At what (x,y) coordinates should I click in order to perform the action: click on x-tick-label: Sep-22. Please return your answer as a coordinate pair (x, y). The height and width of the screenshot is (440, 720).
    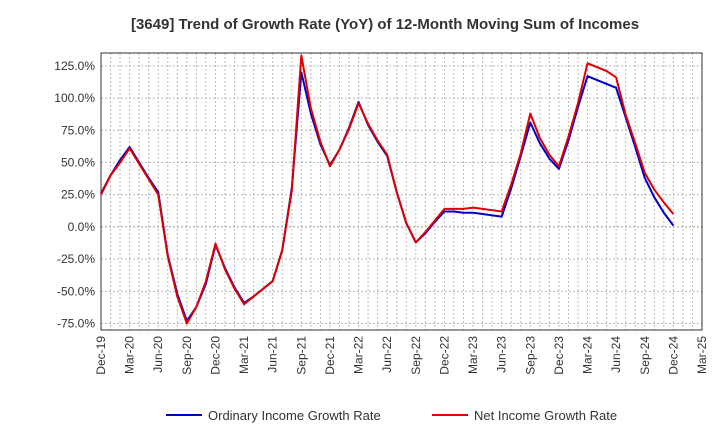
    Looking at the image, I should click on (416, 355).